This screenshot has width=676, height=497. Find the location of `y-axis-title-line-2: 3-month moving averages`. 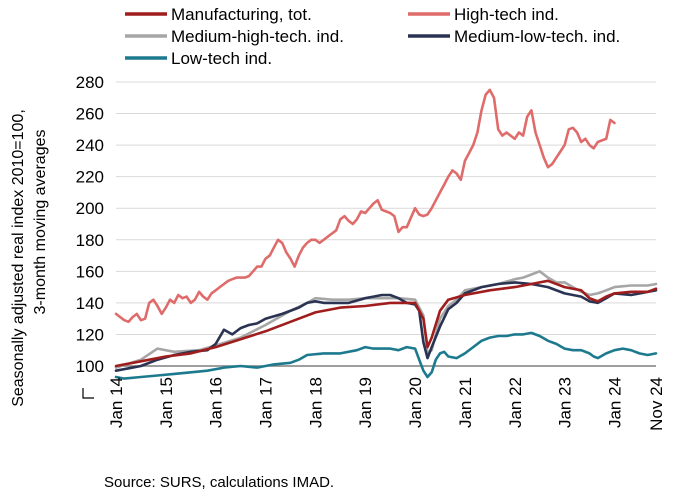

y-axis-title-line-2: 3-month moving averages is located at coordinates (40, 222).